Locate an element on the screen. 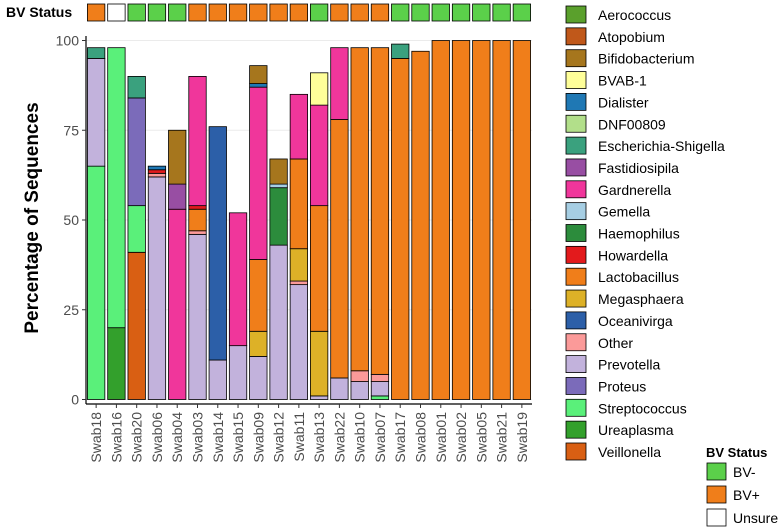 Image resolution: width=784 pixels, height=531 pixels. x-tick-label-swab16: Swab16 is located at coordinates (116, 437).